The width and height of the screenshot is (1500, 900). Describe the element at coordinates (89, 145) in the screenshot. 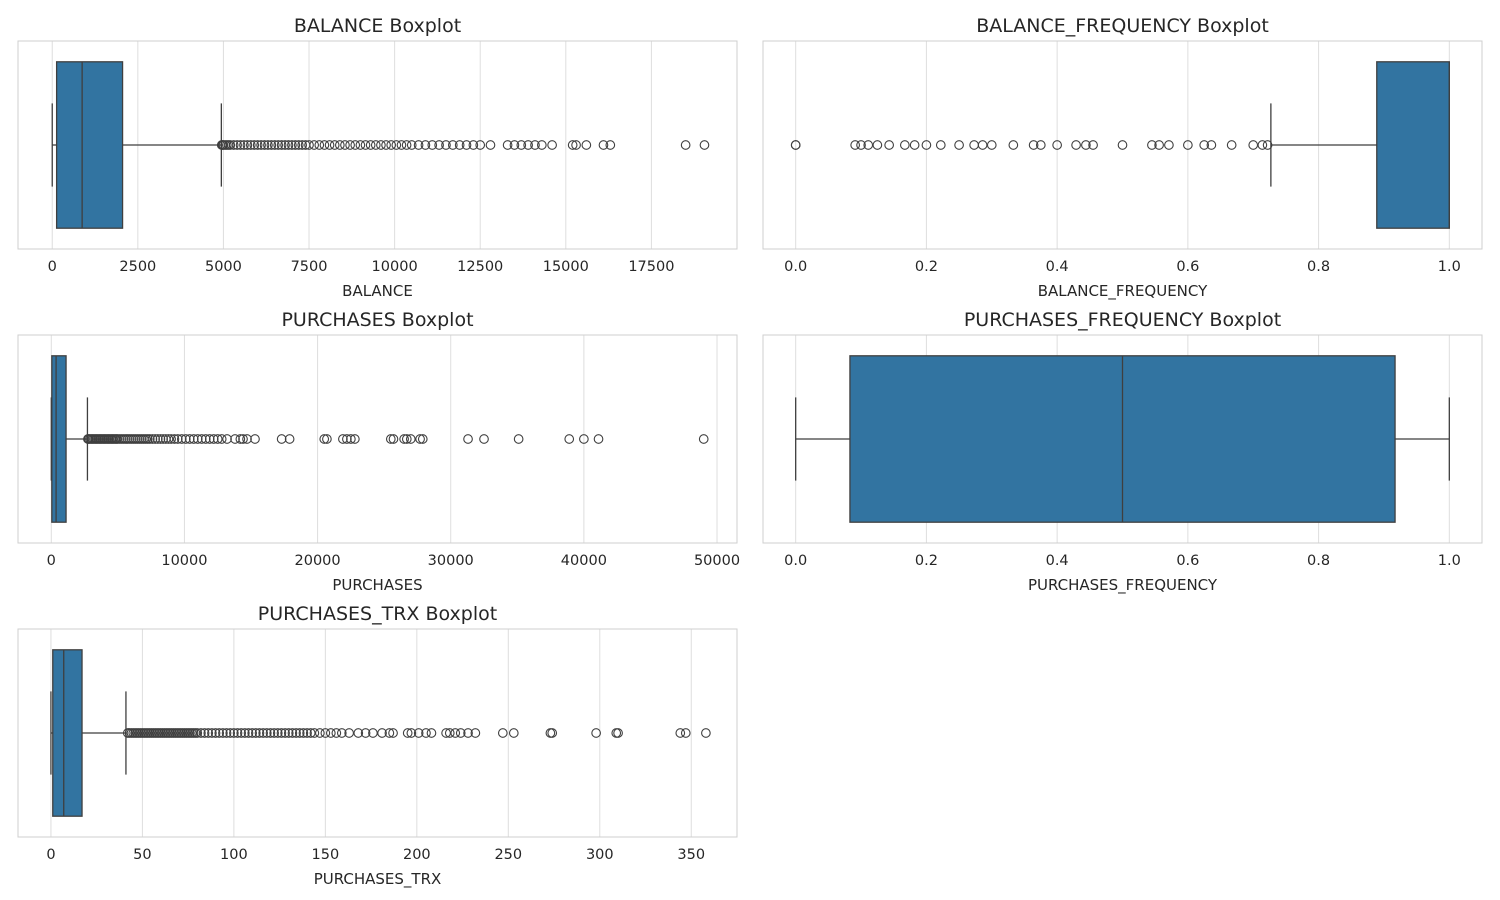

I see `iqr-box` at that location.